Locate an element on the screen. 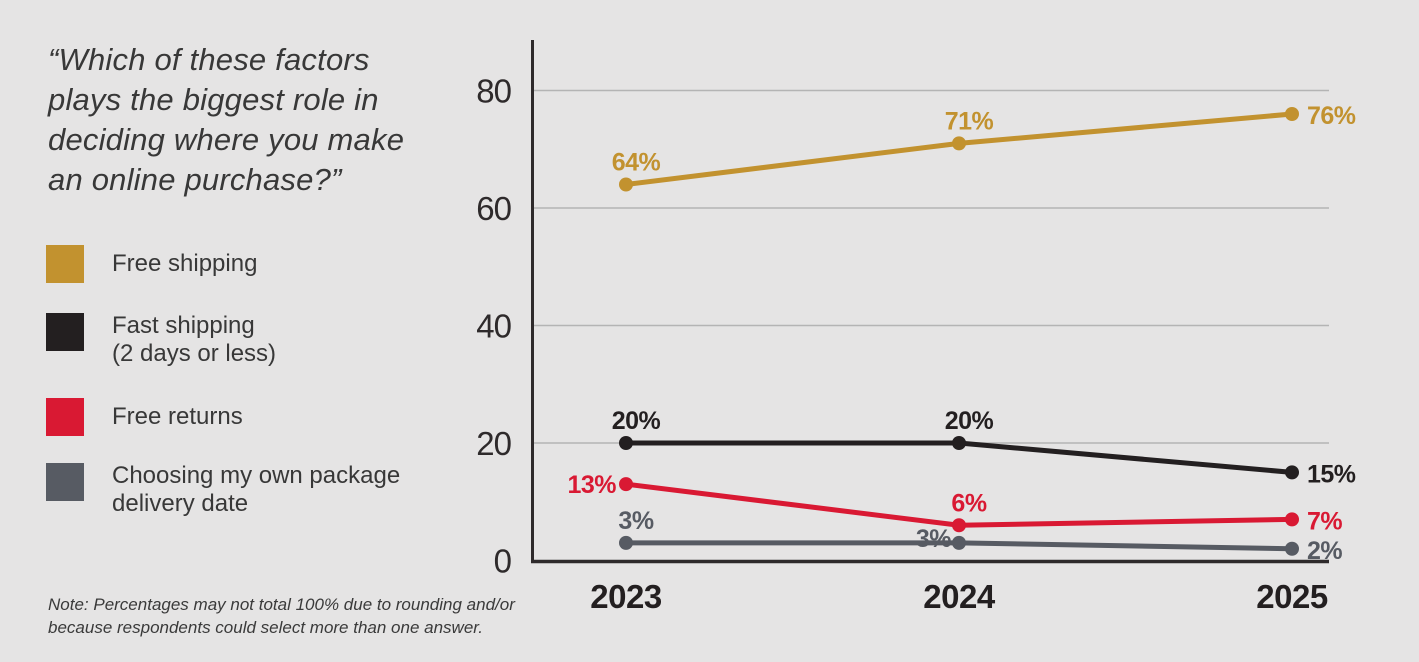 This screenshot has height=662, width=1419. legend-label-line: Choosing my own package is located at coordinates (256, 475).